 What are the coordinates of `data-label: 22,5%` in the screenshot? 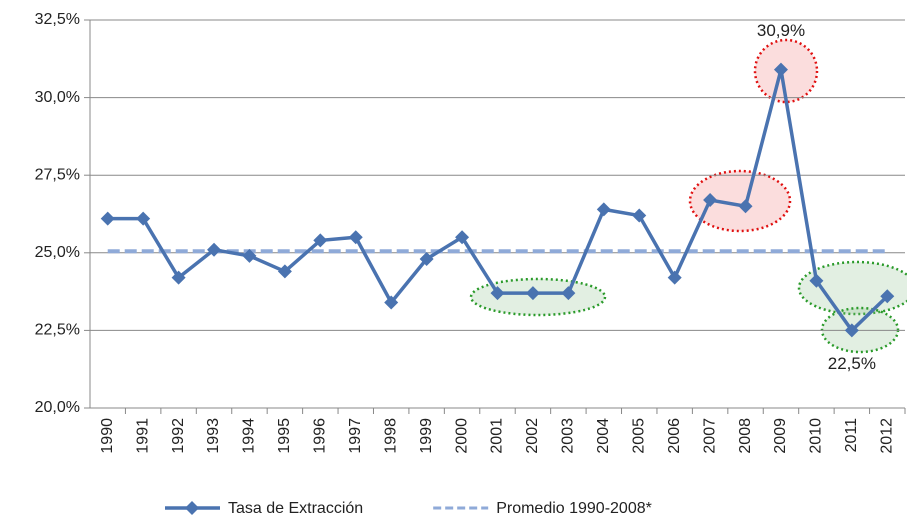 It's located at (852, 363).